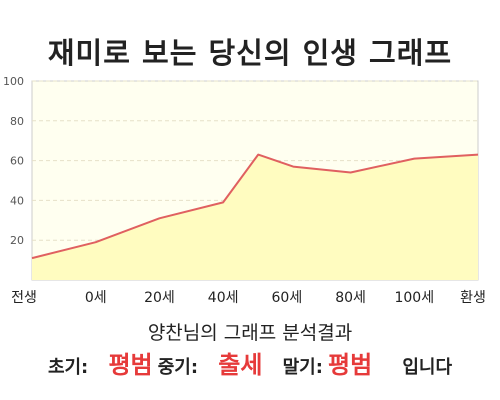 This screenshot has height=400, width=500. What do you see at coordinates (13, 81) in the screenshot?
I see `y-tick-label: 100` at bounding box center [13, 81].